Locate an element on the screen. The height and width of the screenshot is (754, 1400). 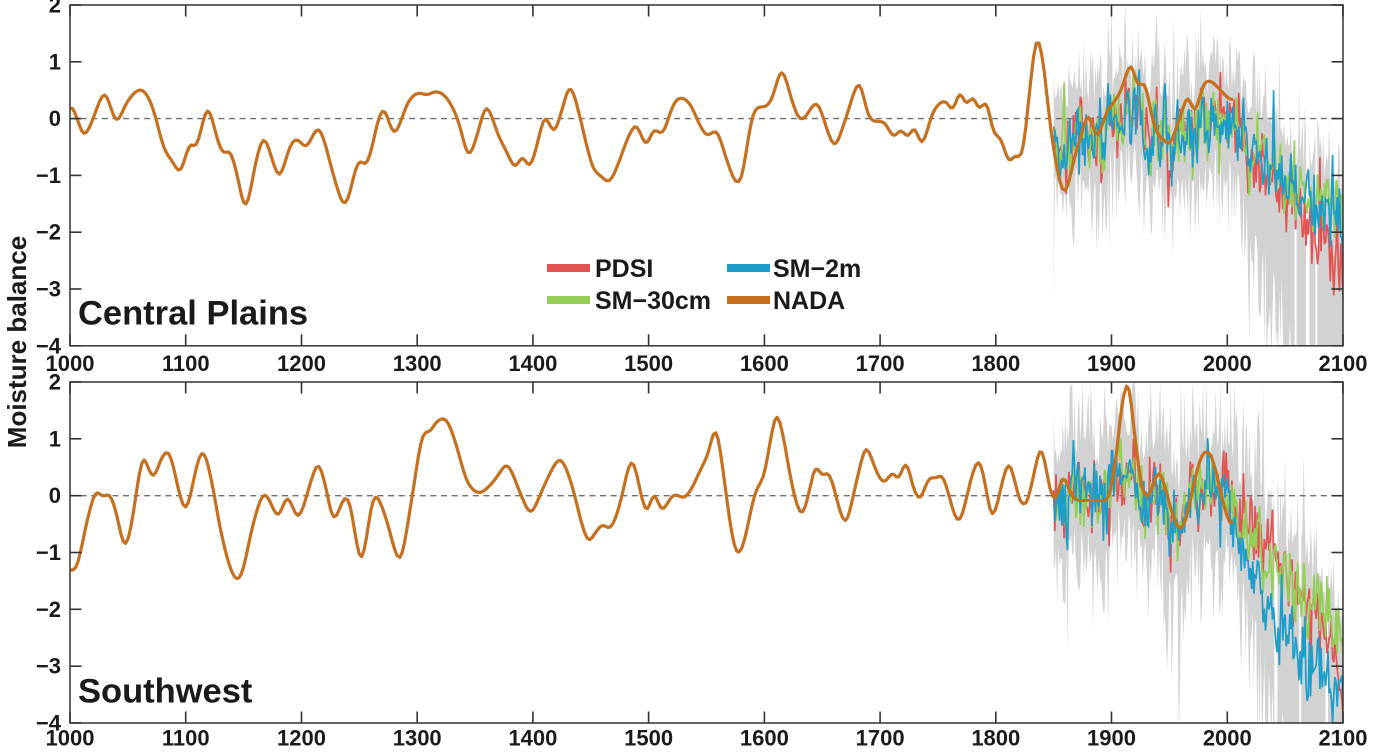
svg-text: Central Plains is located at coordinates (193, 314).